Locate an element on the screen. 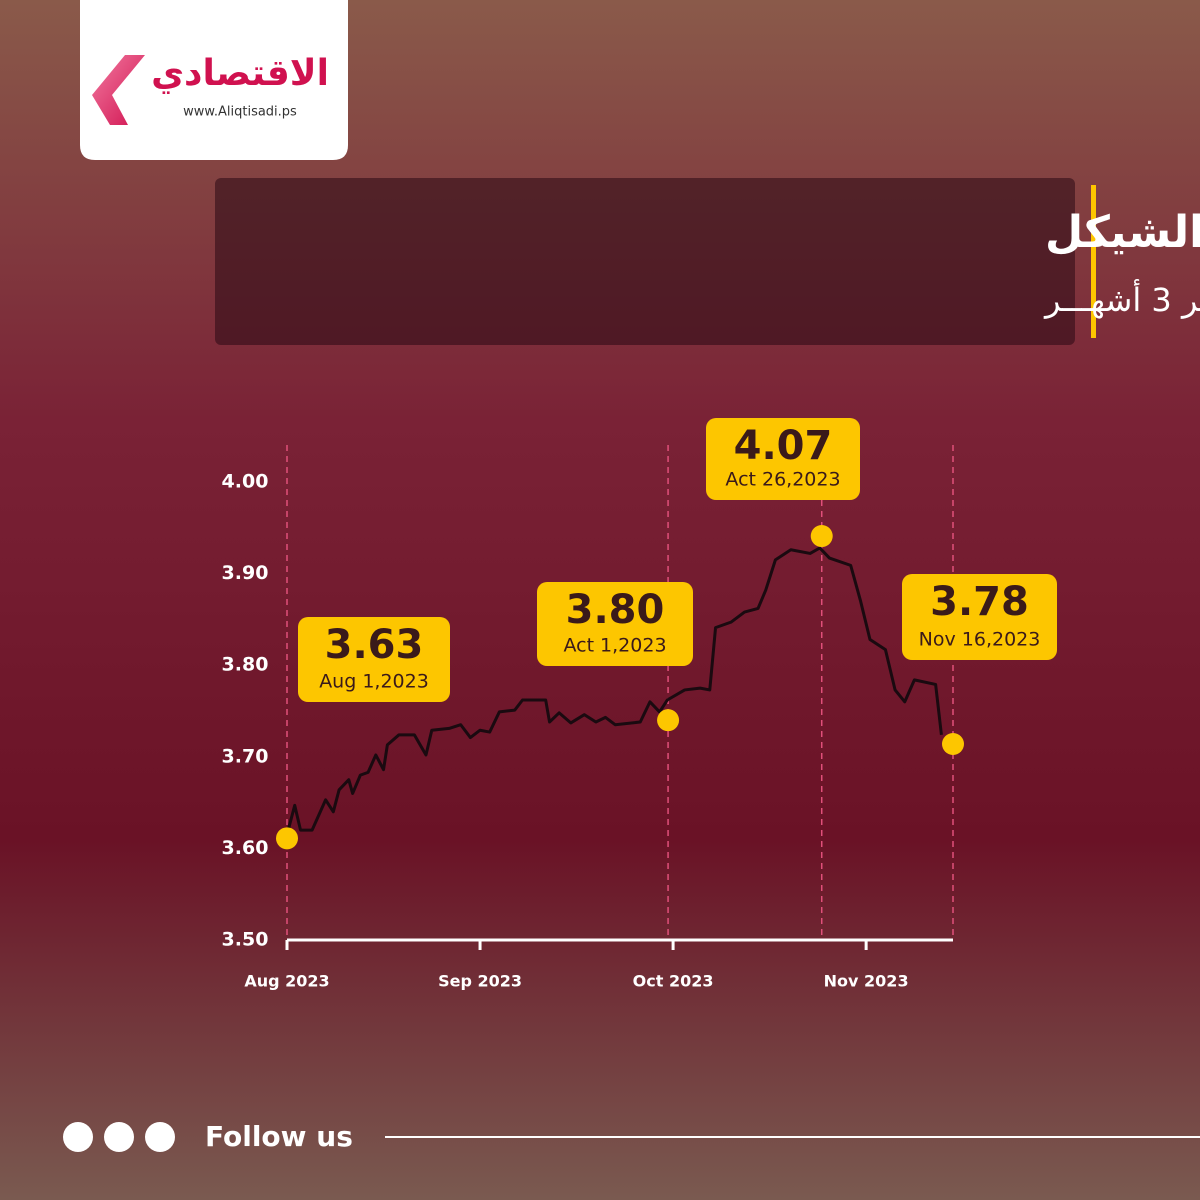 This screenshot has height=1200, width=1200. instagram-icon is located at coordinates (78, 1137).